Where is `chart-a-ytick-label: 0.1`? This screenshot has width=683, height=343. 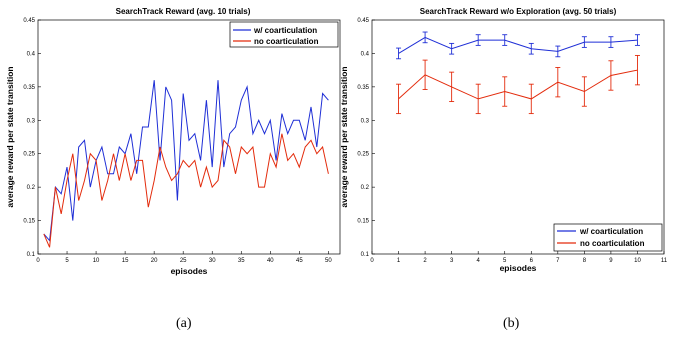 chart-a-ytick-label: 0.1 is located at coordinates (31, 255).